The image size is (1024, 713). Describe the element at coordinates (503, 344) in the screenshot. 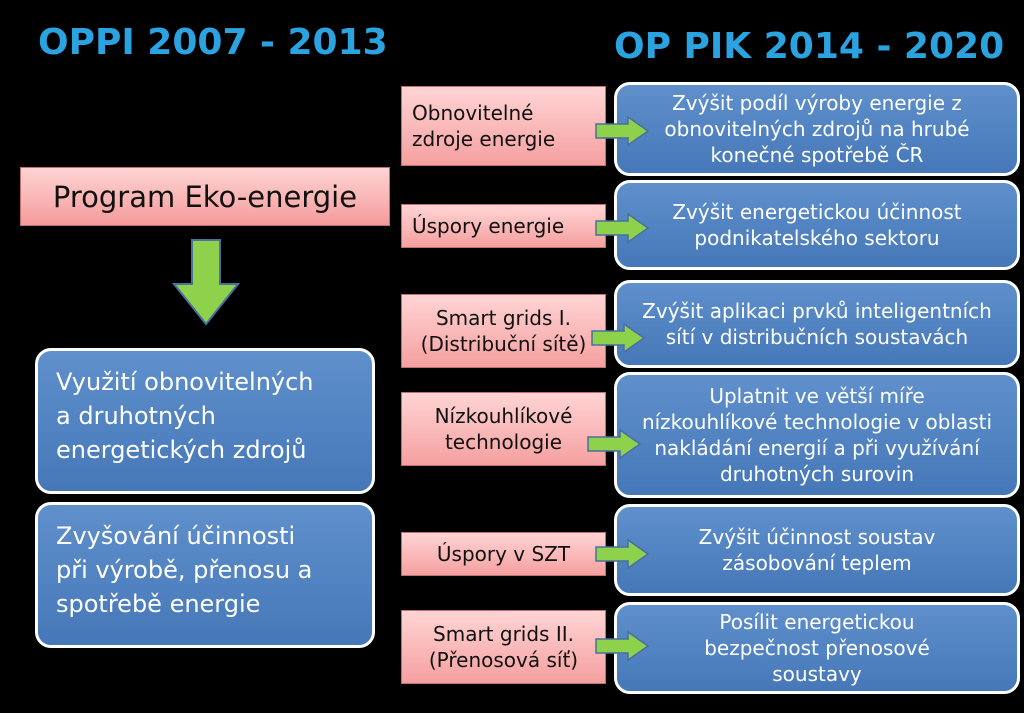

I see `category-line: (Distribuční sítě)` at that location.